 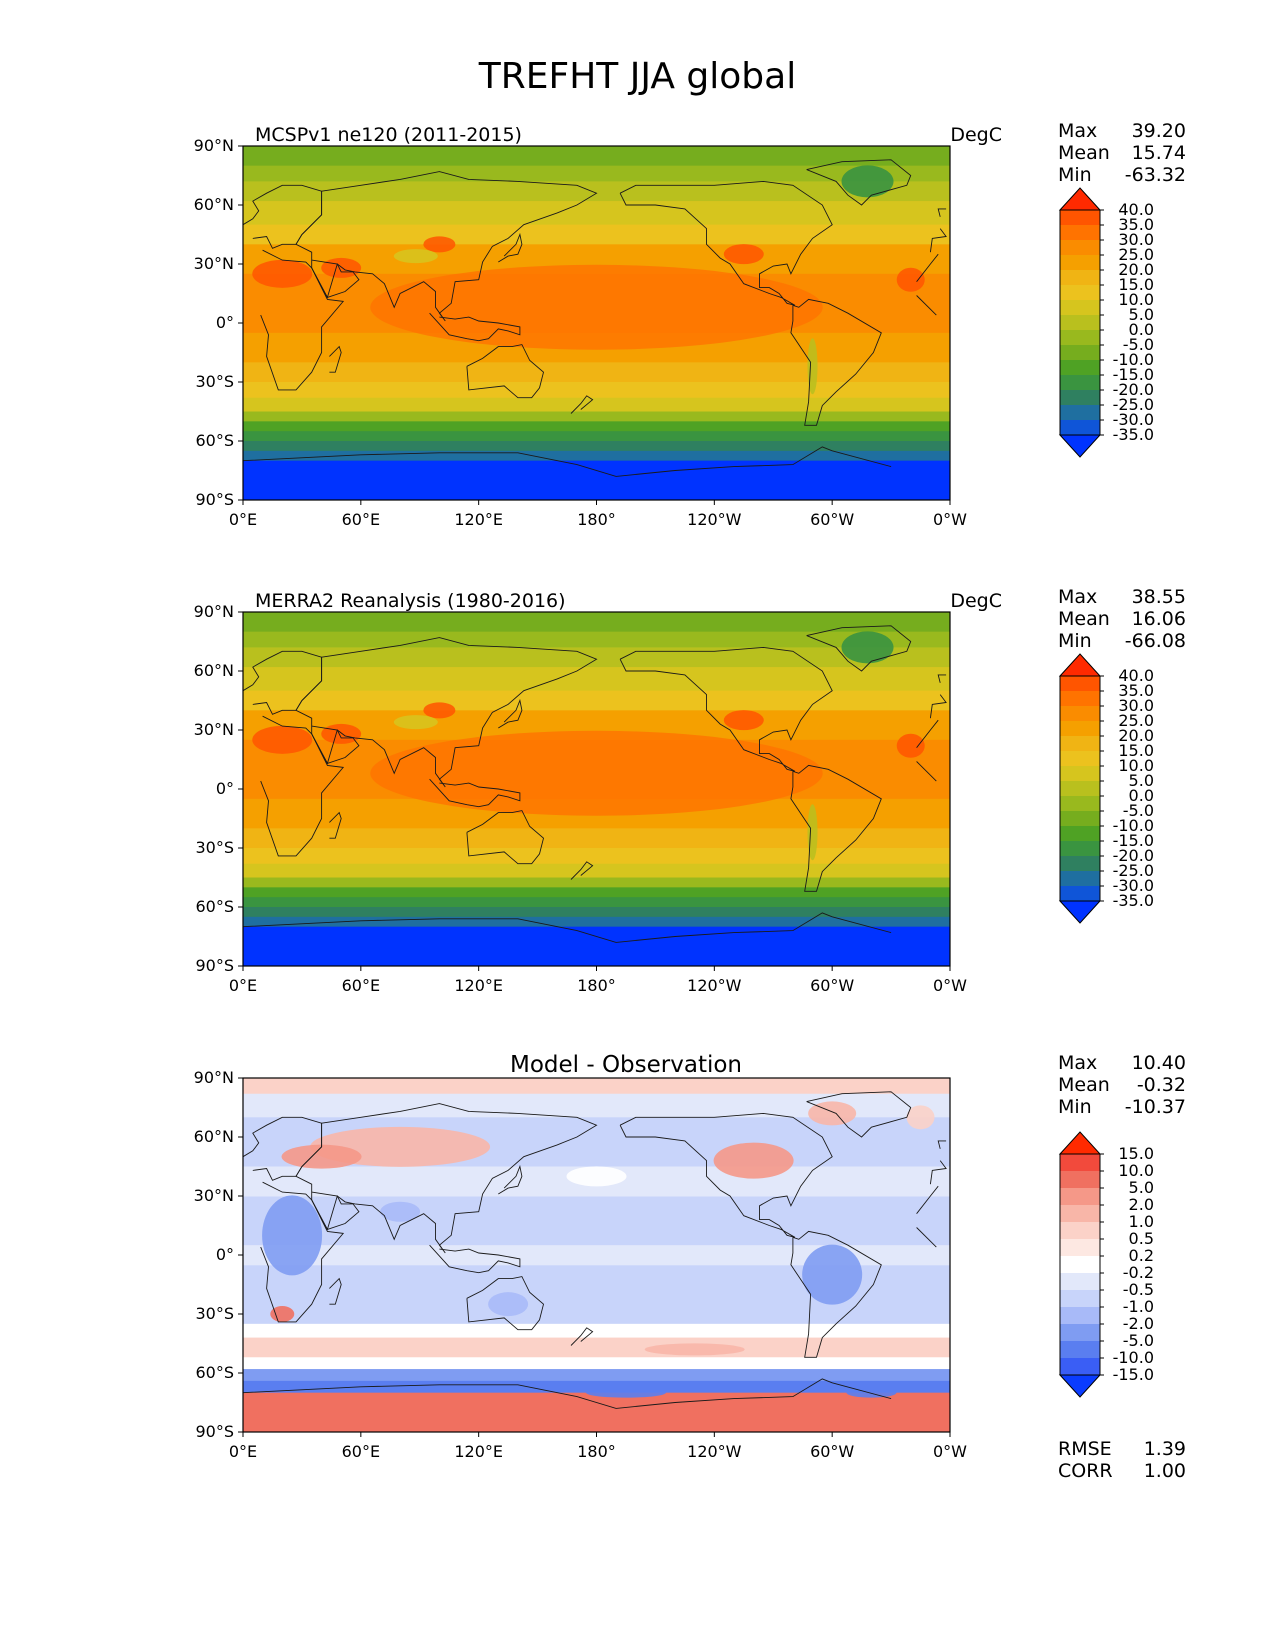 What do you see at coordinates (1158, 131) in the screenshot?
I see `stat-value: 39.20` at bounding box center [1158, 131].